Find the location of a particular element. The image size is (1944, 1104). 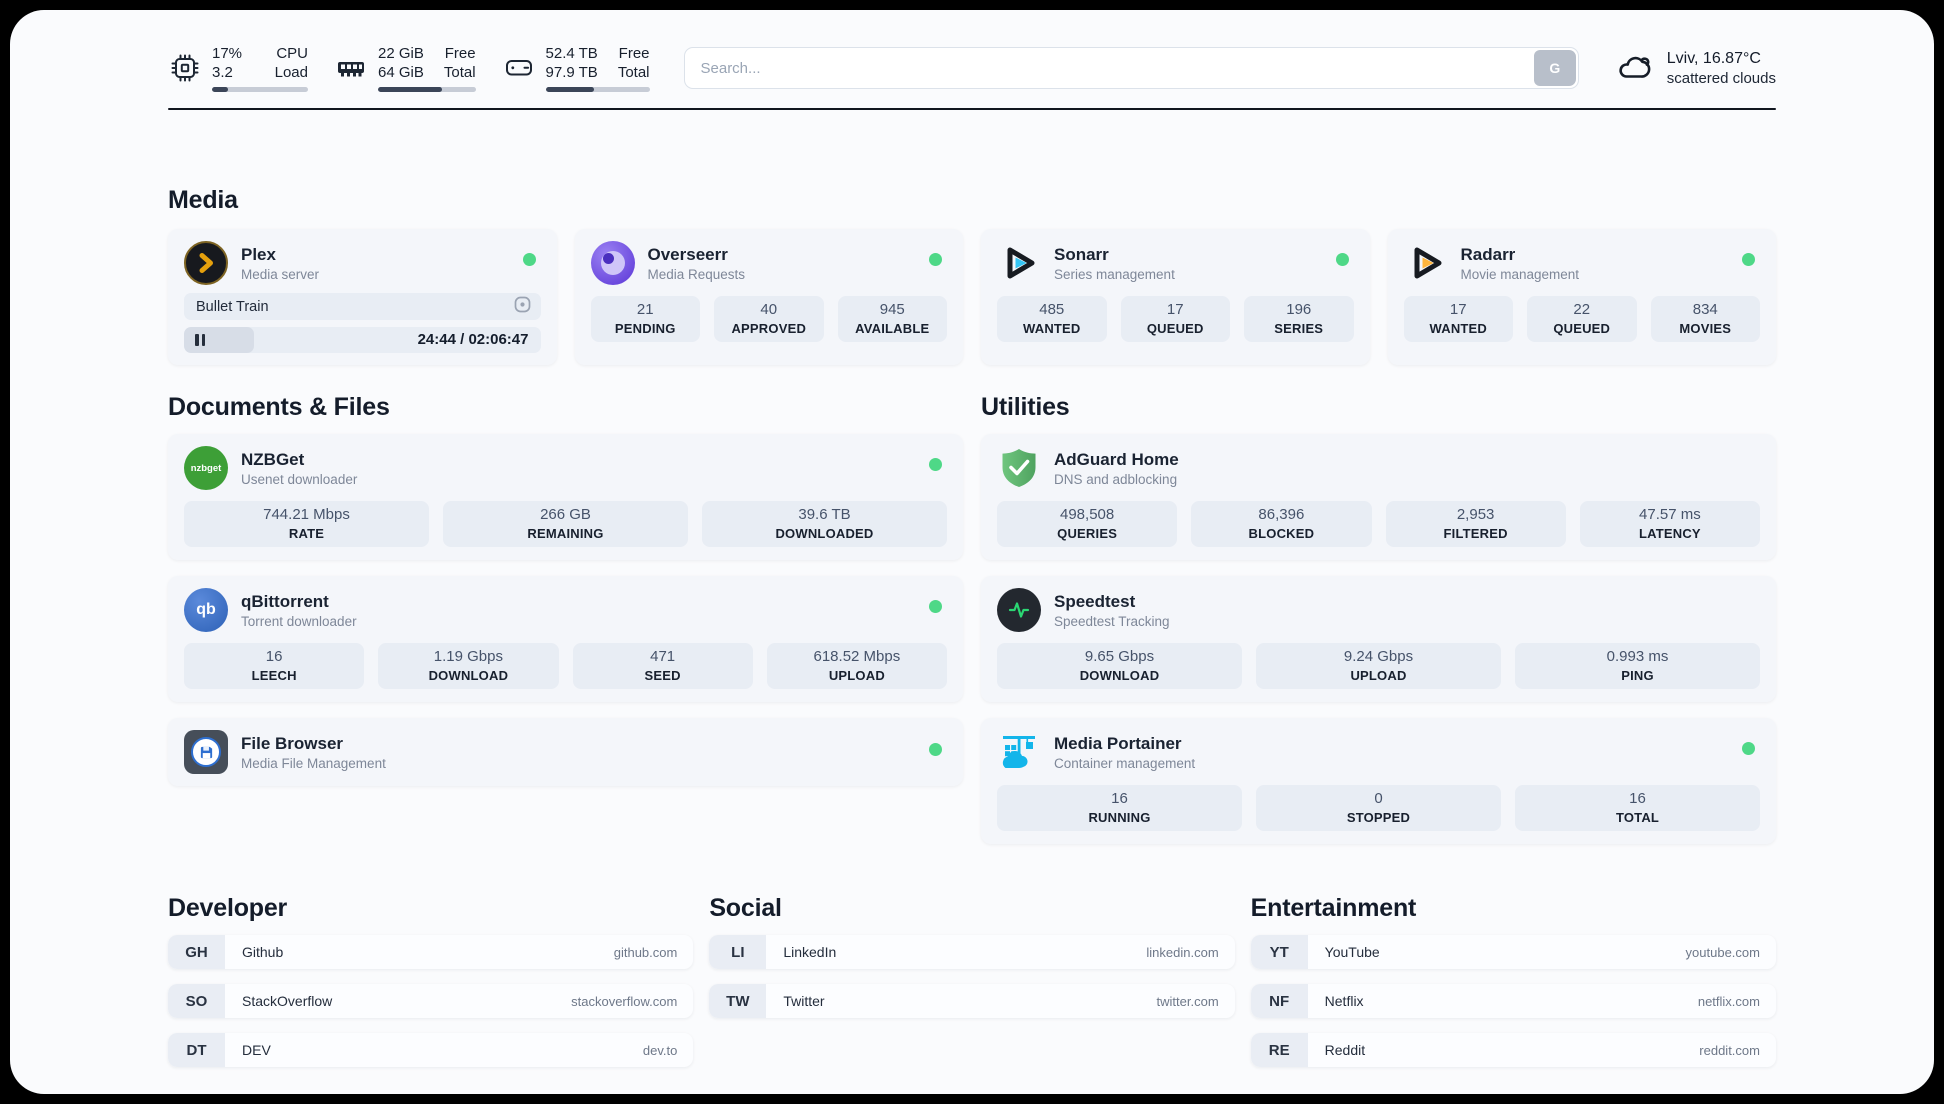

section-title-utilities: Utilities is located at coordinates (1025, 407).